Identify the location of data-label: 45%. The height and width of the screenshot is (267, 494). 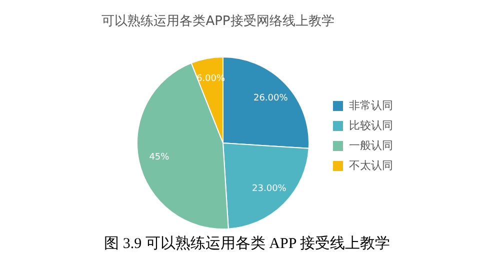
(159, 157).